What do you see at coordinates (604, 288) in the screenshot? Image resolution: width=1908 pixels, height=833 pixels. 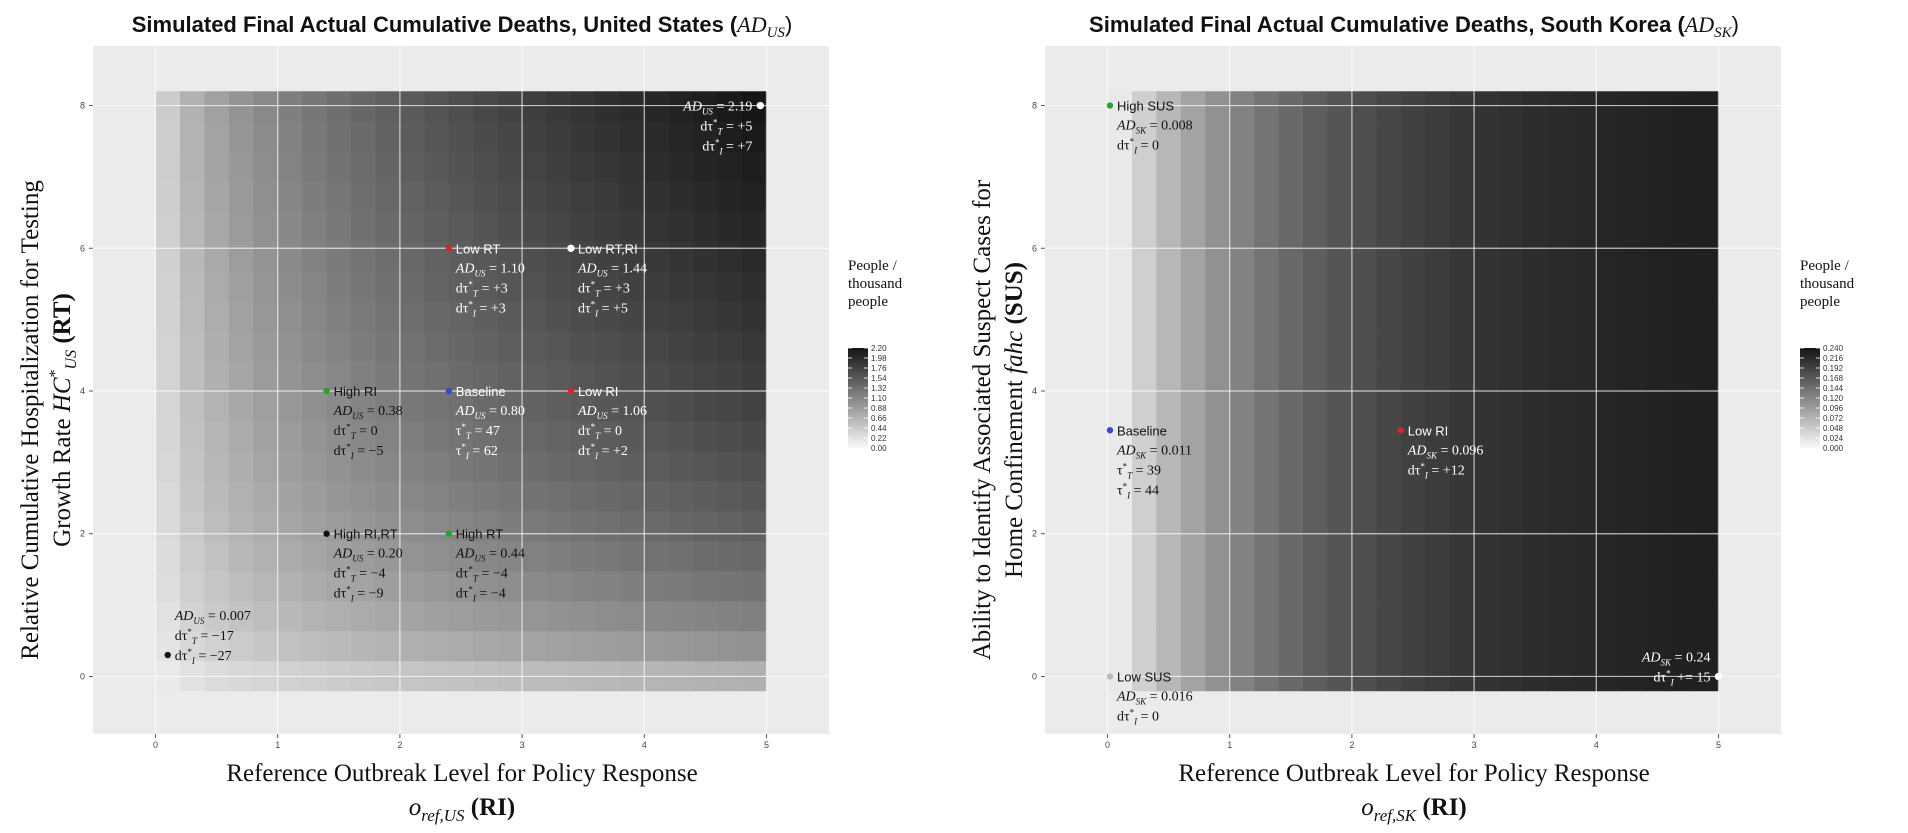 I see `point-annotation: dτ*T = +3` at bounding box center [604, 288].